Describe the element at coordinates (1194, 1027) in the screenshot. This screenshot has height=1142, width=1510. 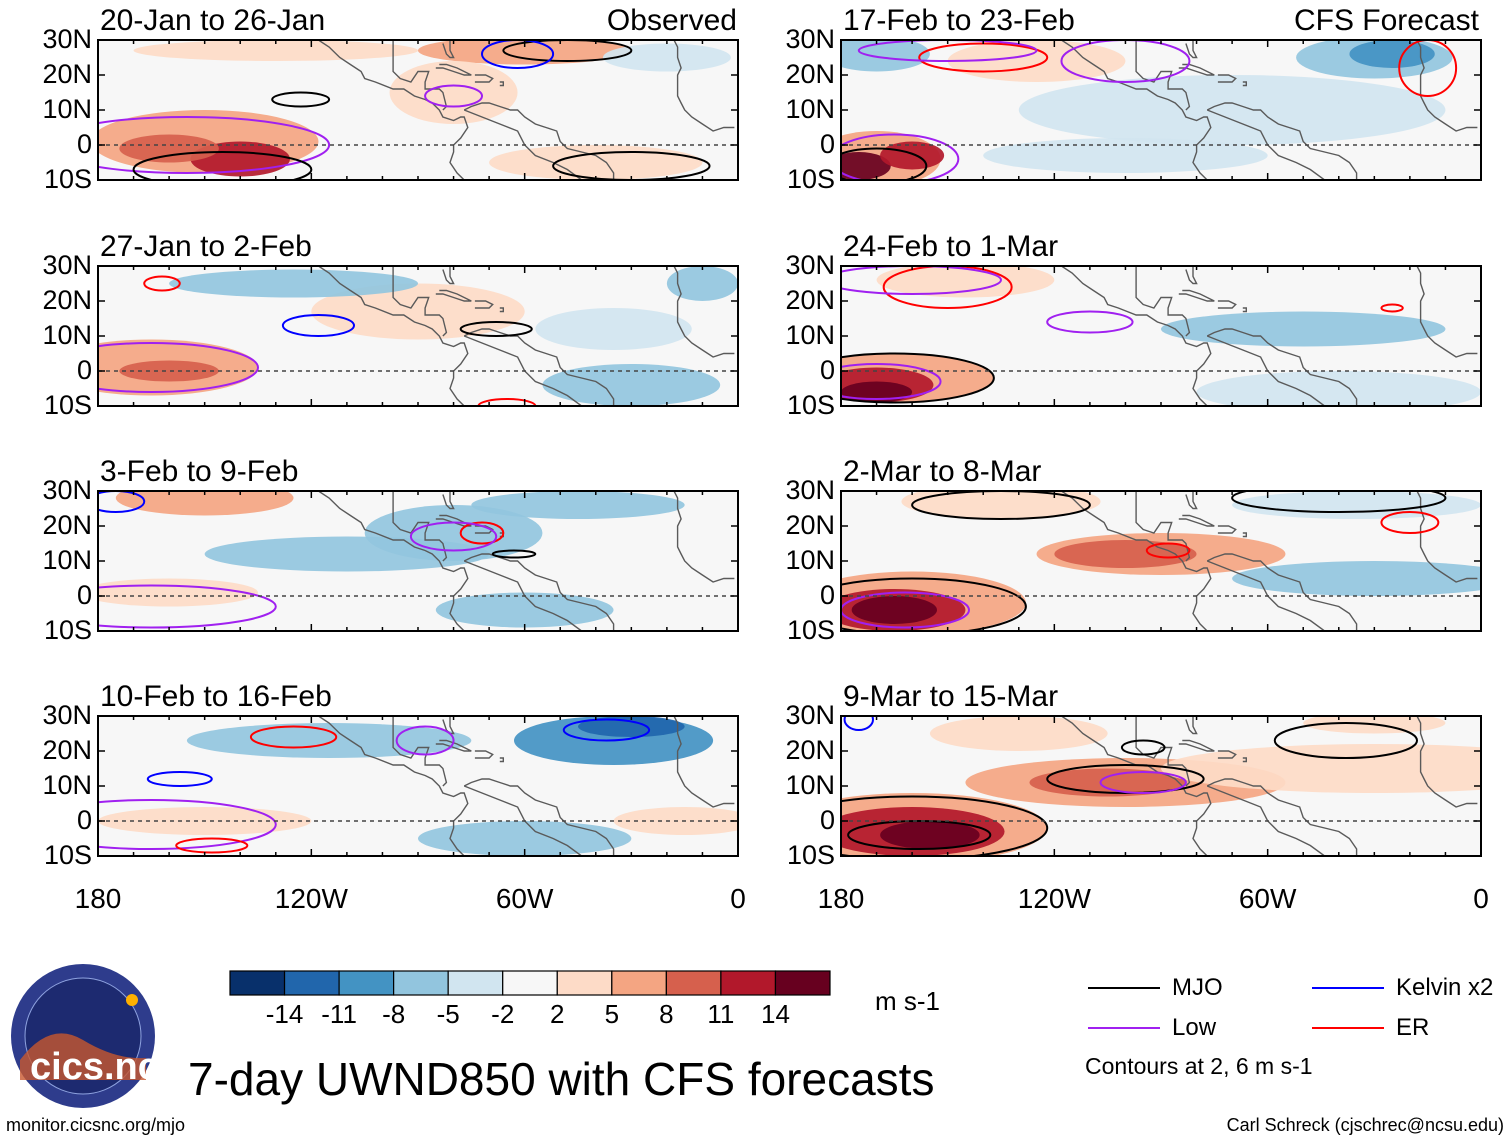
I see `legend-label: Low` at that location.